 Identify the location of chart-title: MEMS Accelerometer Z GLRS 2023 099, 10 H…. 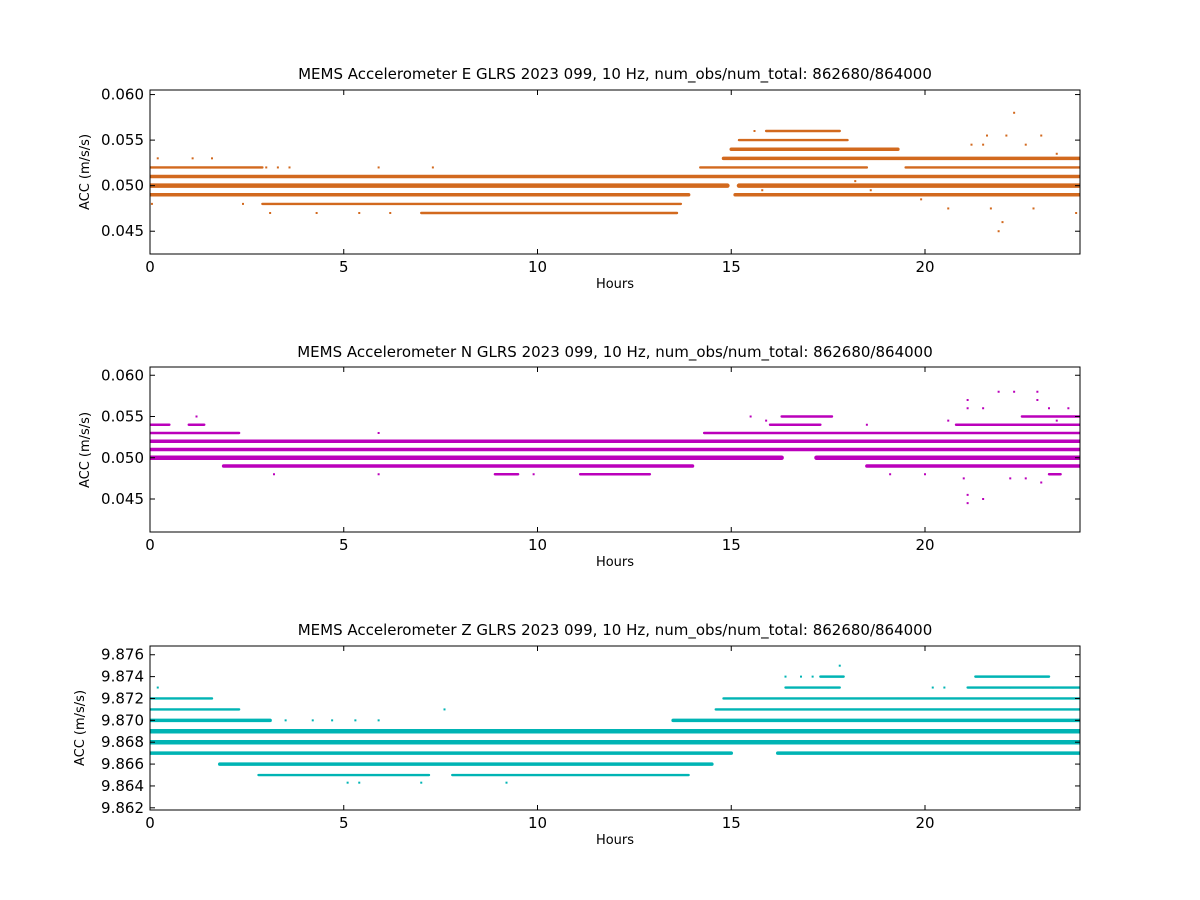
(615, 630).